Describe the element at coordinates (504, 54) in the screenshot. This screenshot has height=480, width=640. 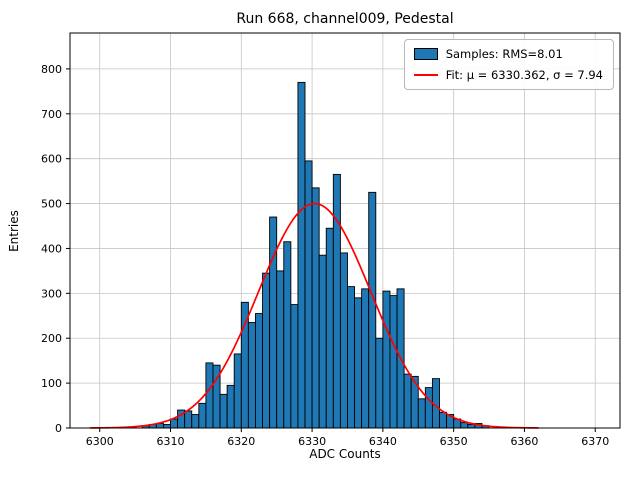
I see `legend-samples-label: Samples: RMS=8.01` at that location.